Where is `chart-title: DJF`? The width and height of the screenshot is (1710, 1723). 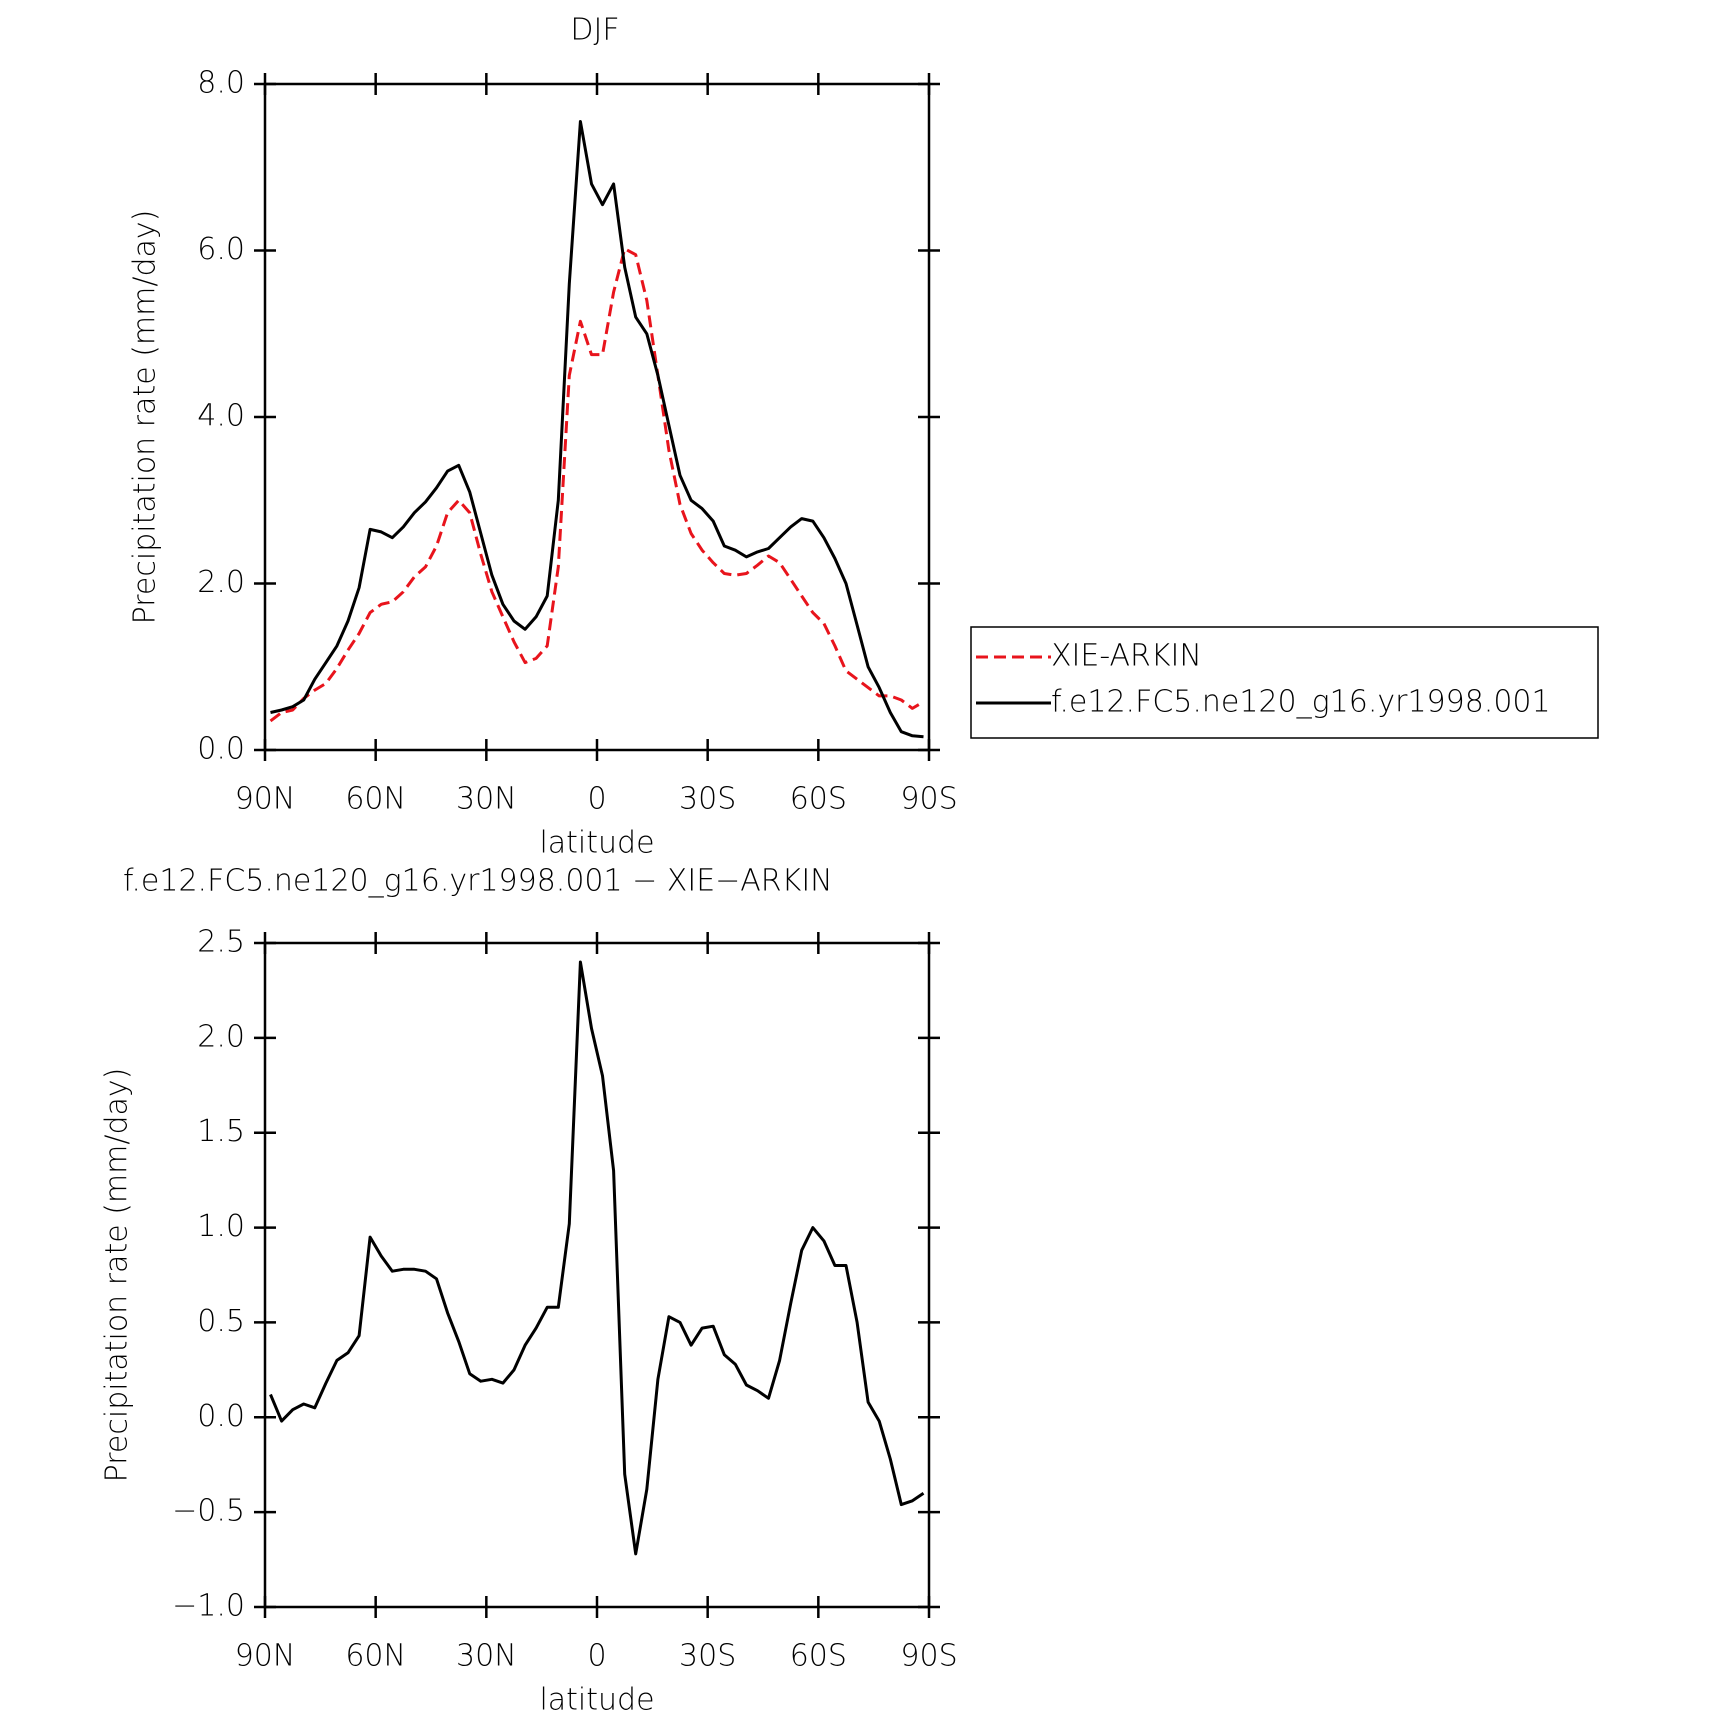 chart-title: DJF is located at coordinates (594, 30).